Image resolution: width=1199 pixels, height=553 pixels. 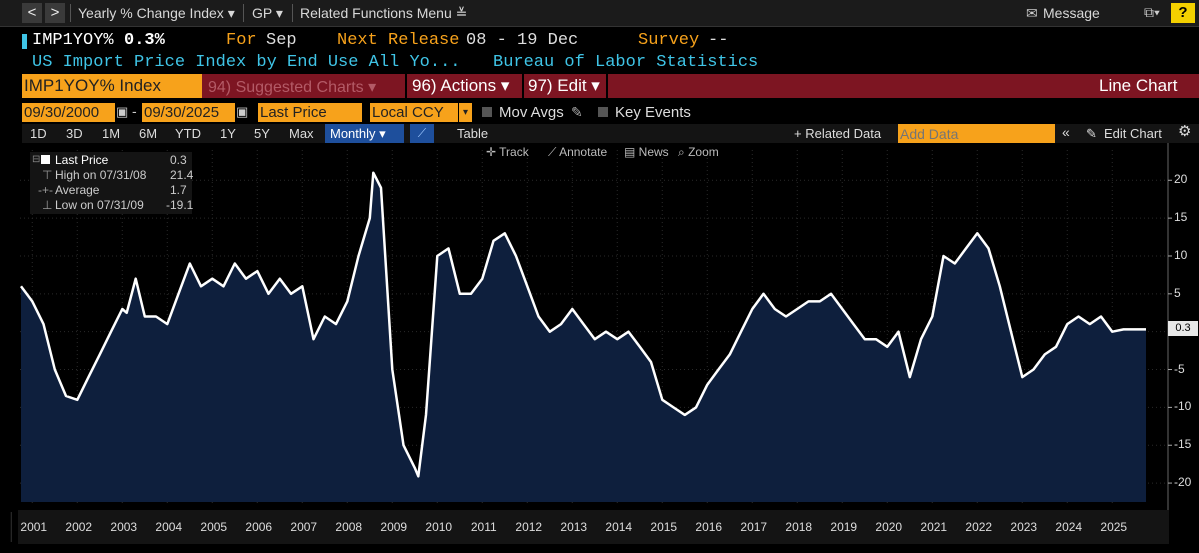 What do you see at coordinates (32, 13) in the screenshot?
I see `back-button: <` at bounding box center [32, 13].